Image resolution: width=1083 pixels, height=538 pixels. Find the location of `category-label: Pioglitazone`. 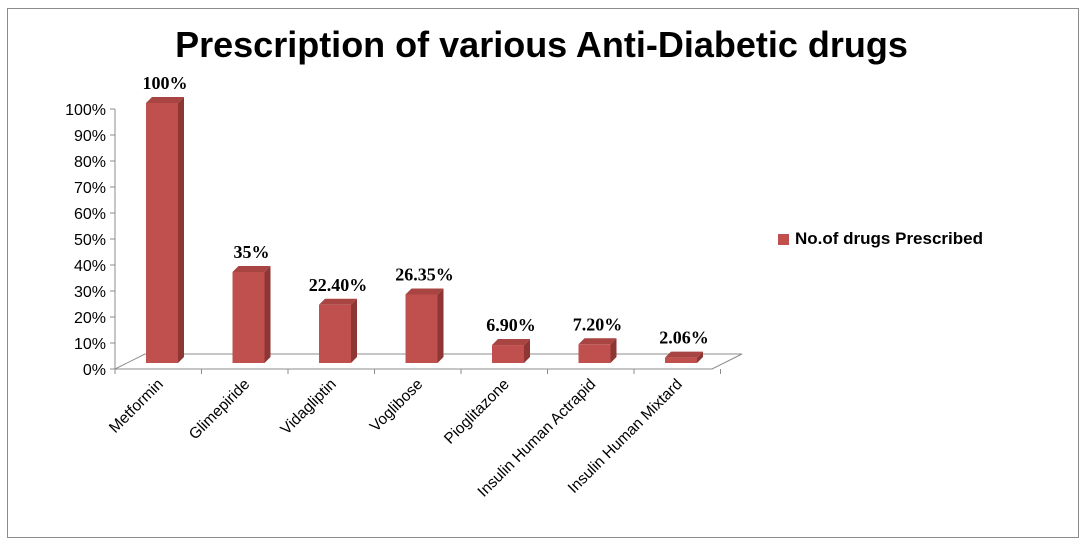

category-label: Pioglitazone is located at coordinates (477, 412).